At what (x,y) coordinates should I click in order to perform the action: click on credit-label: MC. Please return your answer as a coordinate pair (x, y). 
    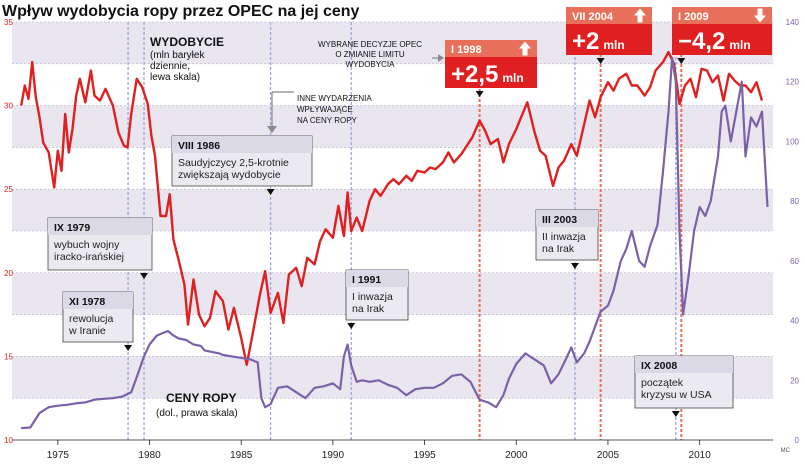
    Looking at the image, I should click on (786, 451).